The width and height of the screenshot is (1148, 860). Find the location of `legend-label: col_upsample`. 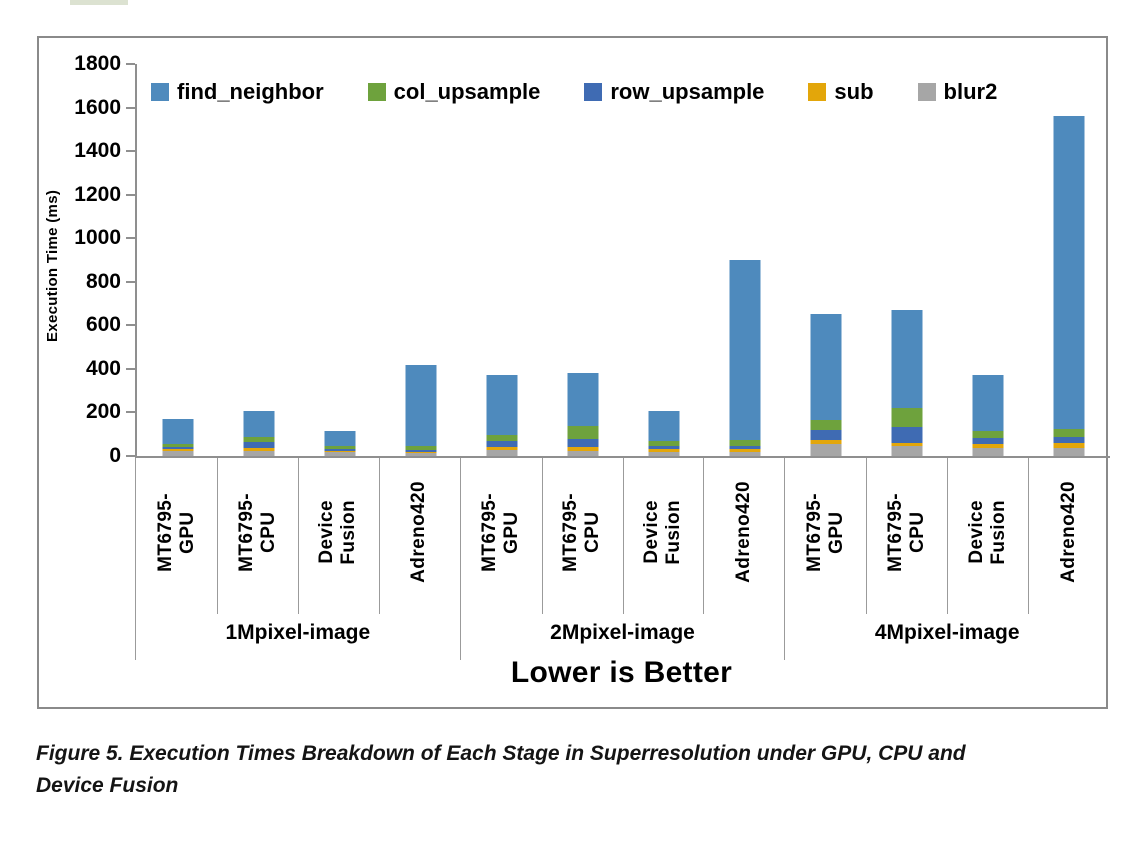

legend-label: col_upsample is located at coordinates (467, 91).